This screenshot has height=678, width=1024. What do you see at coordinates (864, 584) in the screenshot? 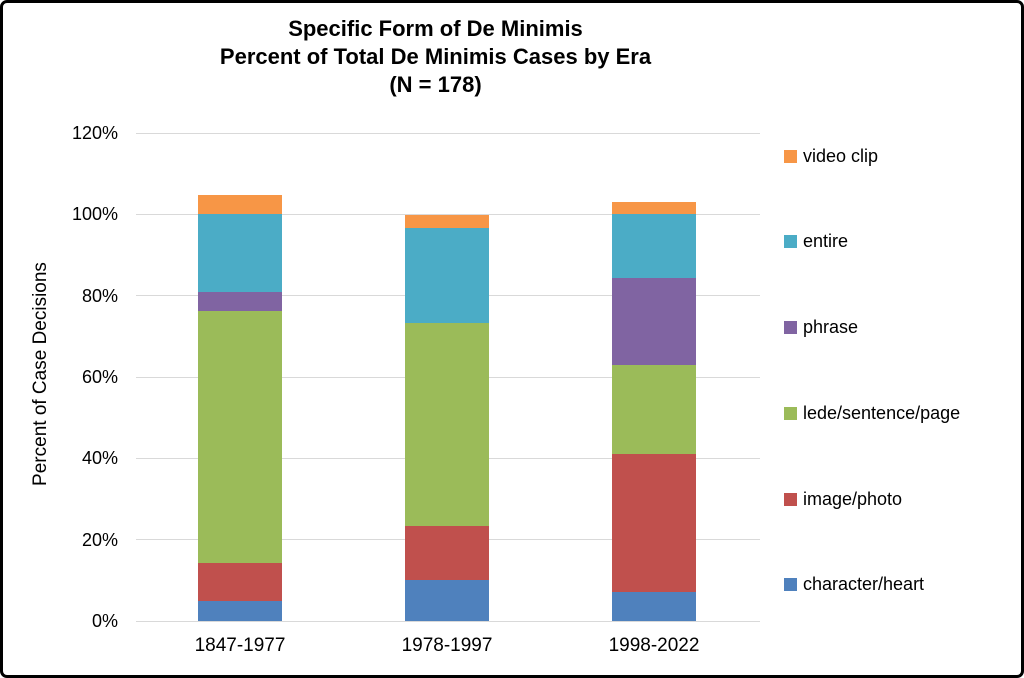
I see `legend-label: character/heart` at bounding box center [864, 584].